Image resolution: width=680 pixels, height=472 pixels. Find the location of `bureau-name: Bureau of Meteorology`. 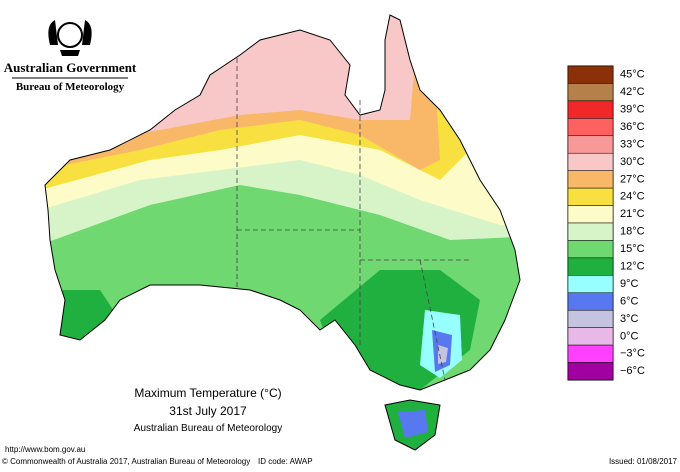

bureau-name: Bureau of Meteorology is located at coordinates (70, 87).